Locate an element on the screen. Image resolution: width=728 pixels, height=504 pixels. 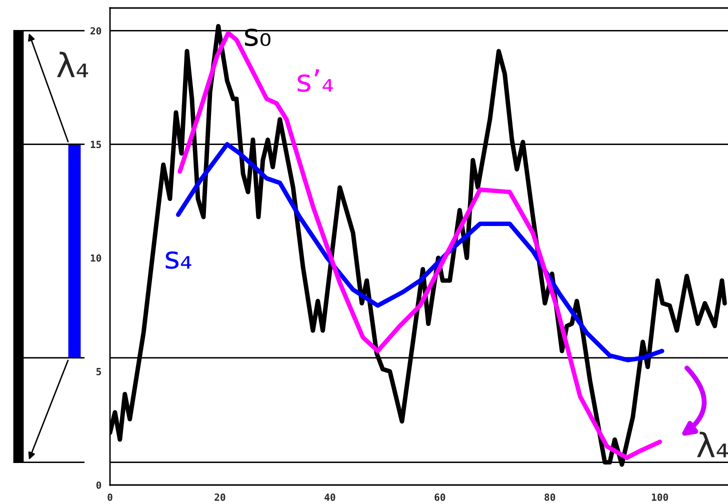
y-tick-label: 15 is located at coordinates (96, 144).